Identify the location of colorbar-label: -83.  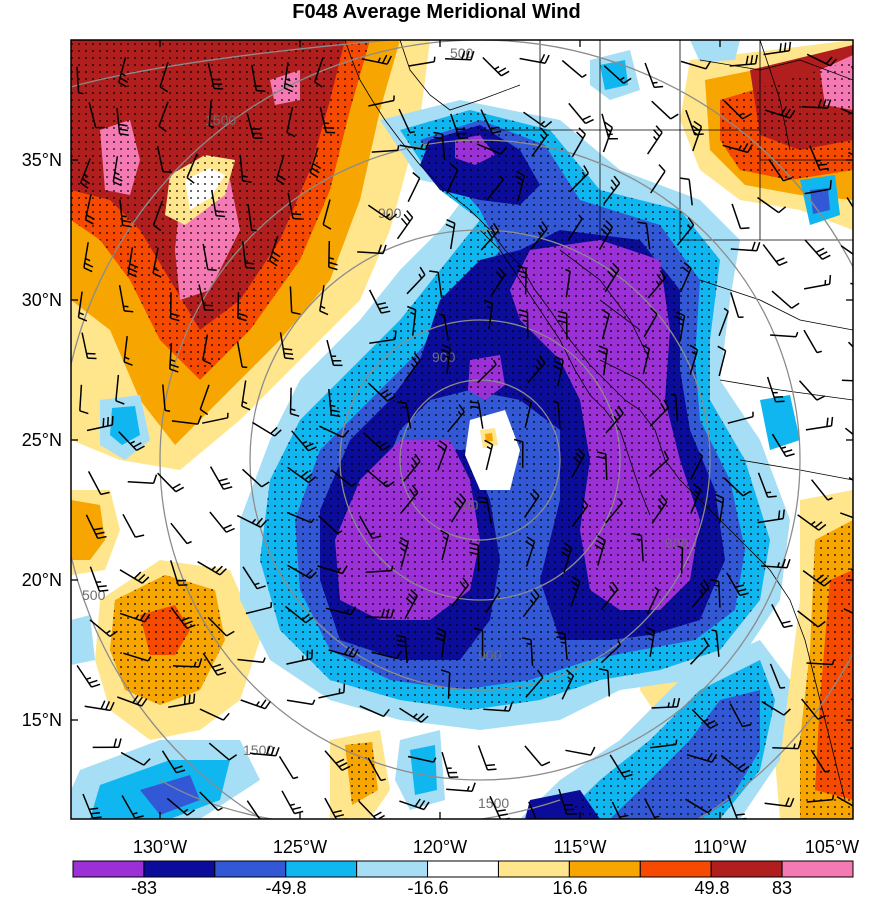
(144, 888).